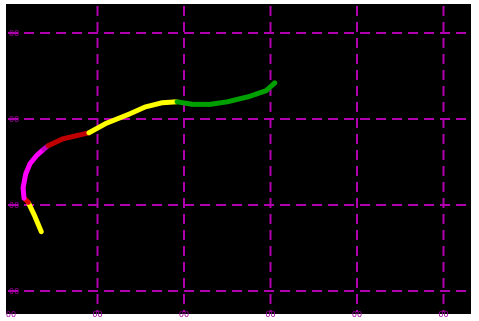 This screenshot has width=479, height=321. Describe the element at coordinates (227, 314) in the screenshot. I see `x-axis-ticks: 00 00 00 00 00 00` at that location.